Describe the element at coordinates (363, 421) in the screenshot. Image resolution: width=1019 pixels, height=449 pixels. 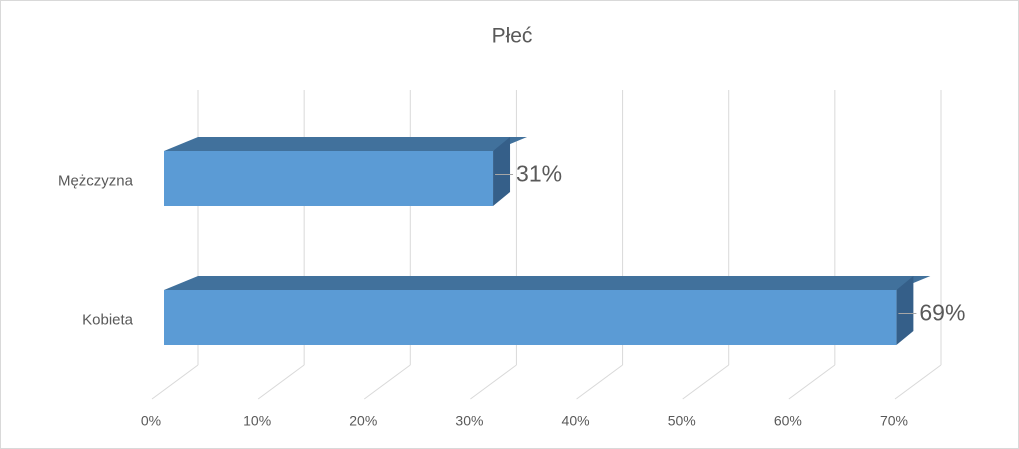
I see `x-tick-label: 20%` at that location.